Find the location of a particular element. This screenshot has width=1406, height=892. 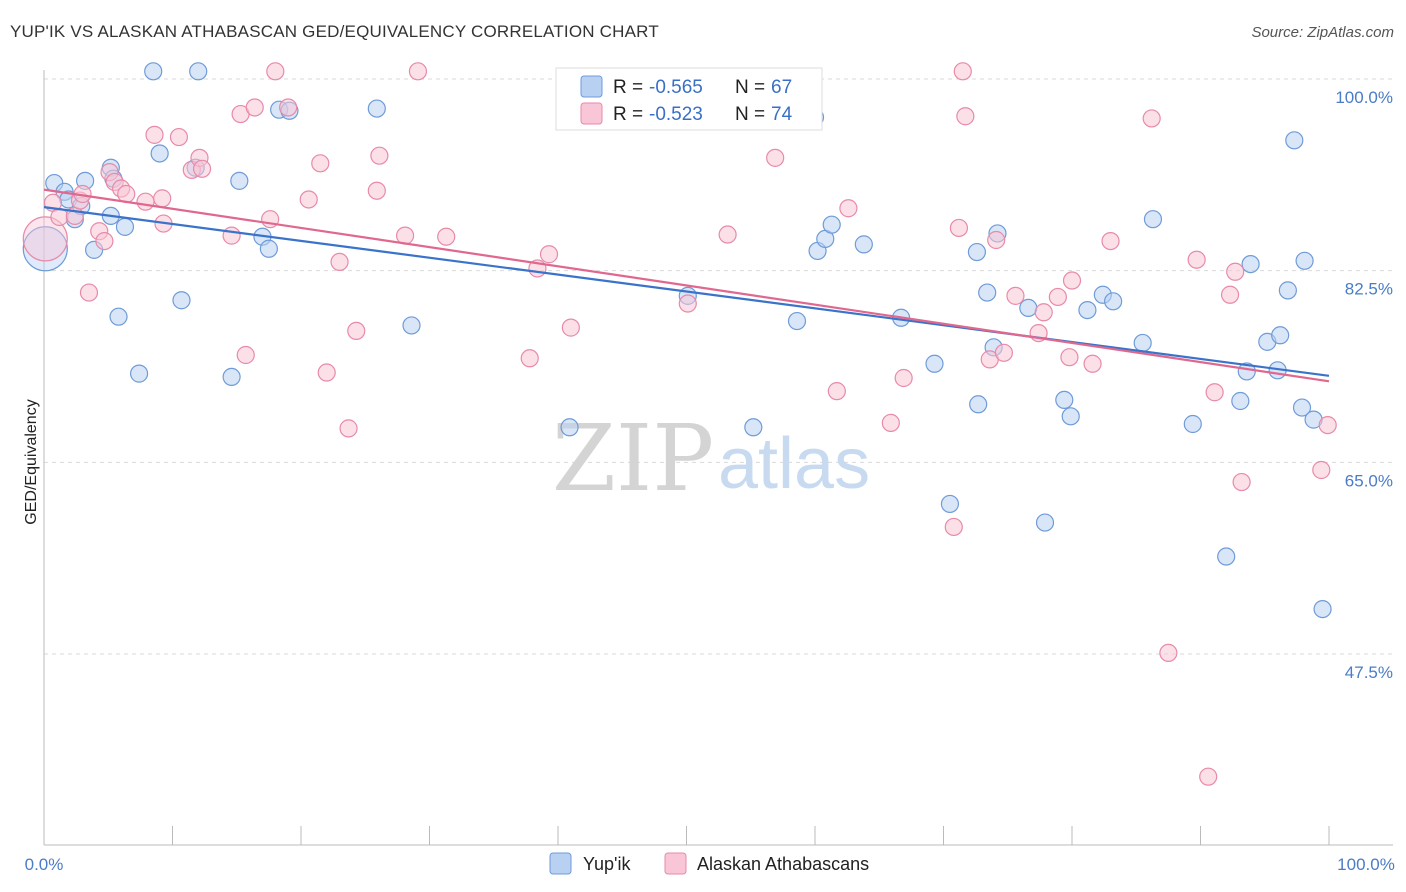

watermark-atlas: atlas is located at coordinates (794, 464).